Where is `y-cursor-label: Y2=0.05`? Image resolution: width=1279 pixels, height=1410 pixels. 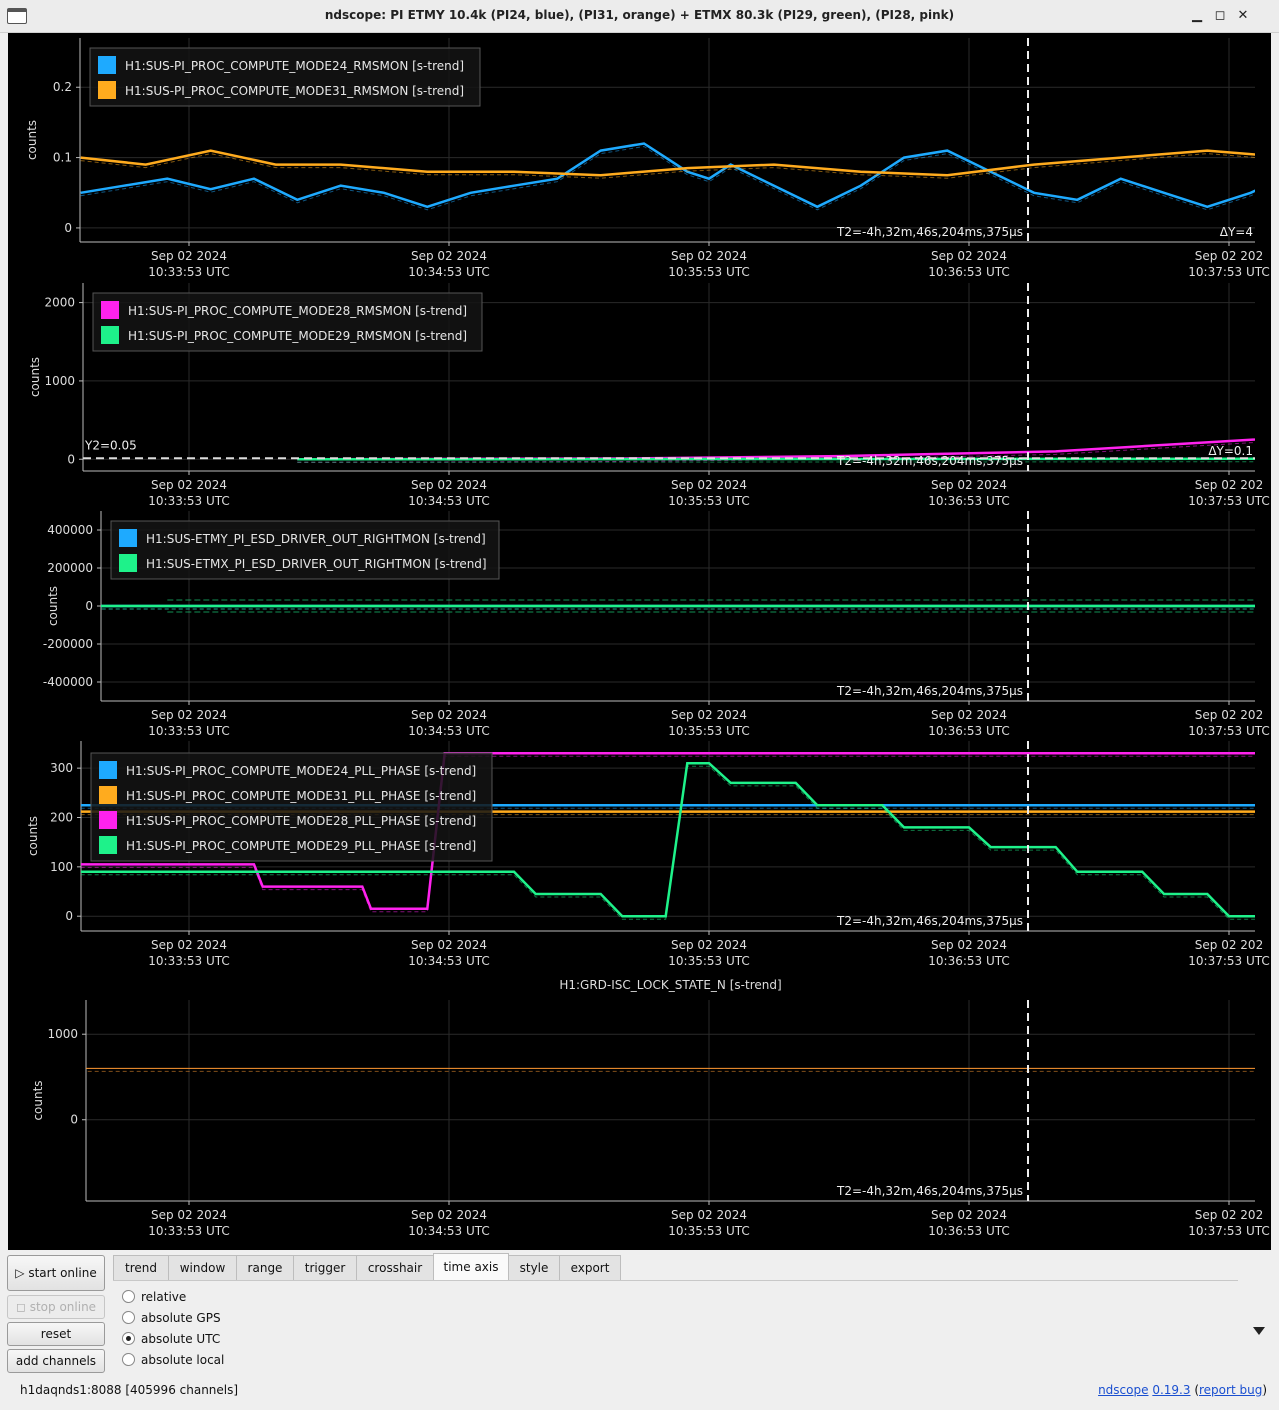 y-cursor-label: Y2=0.05 is located at coordinates (110, 445).